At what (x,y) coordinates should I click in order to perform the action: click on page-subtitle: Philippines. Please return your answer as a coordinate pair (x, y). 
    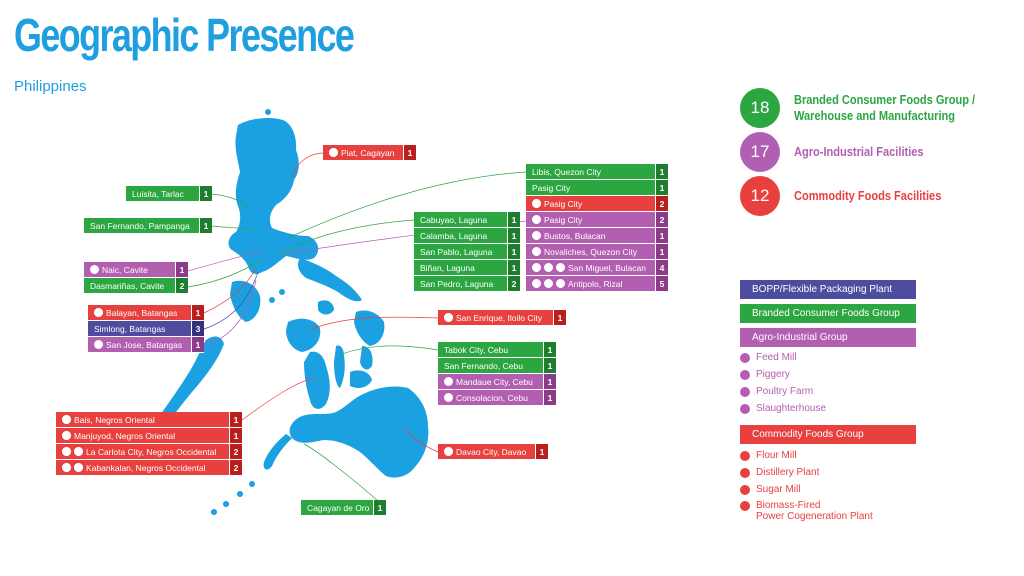
    Looking at the image, I should click on (50, 86).